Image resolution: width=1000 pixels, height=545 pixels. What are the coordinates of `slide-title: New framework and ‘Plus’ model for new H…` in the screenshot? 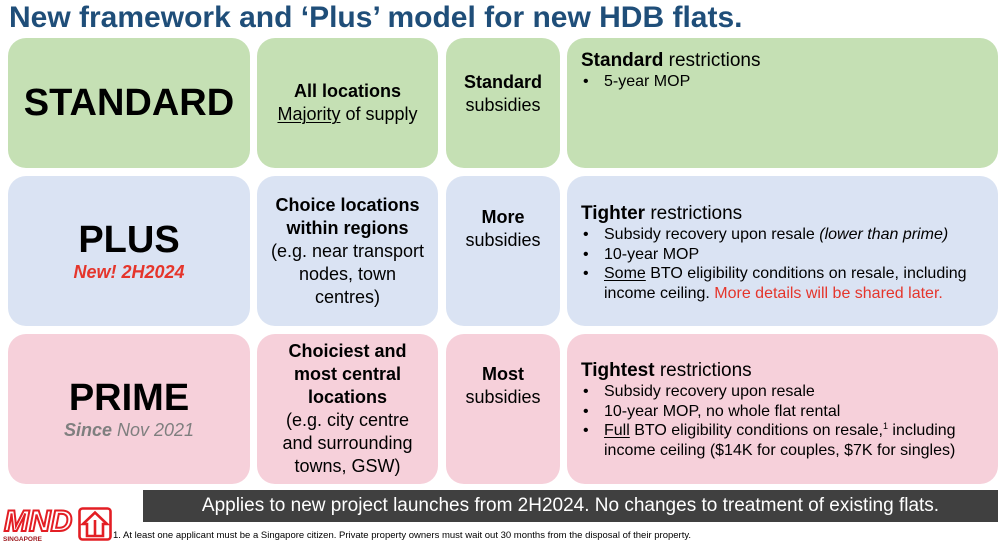 It's located at (376, 17).